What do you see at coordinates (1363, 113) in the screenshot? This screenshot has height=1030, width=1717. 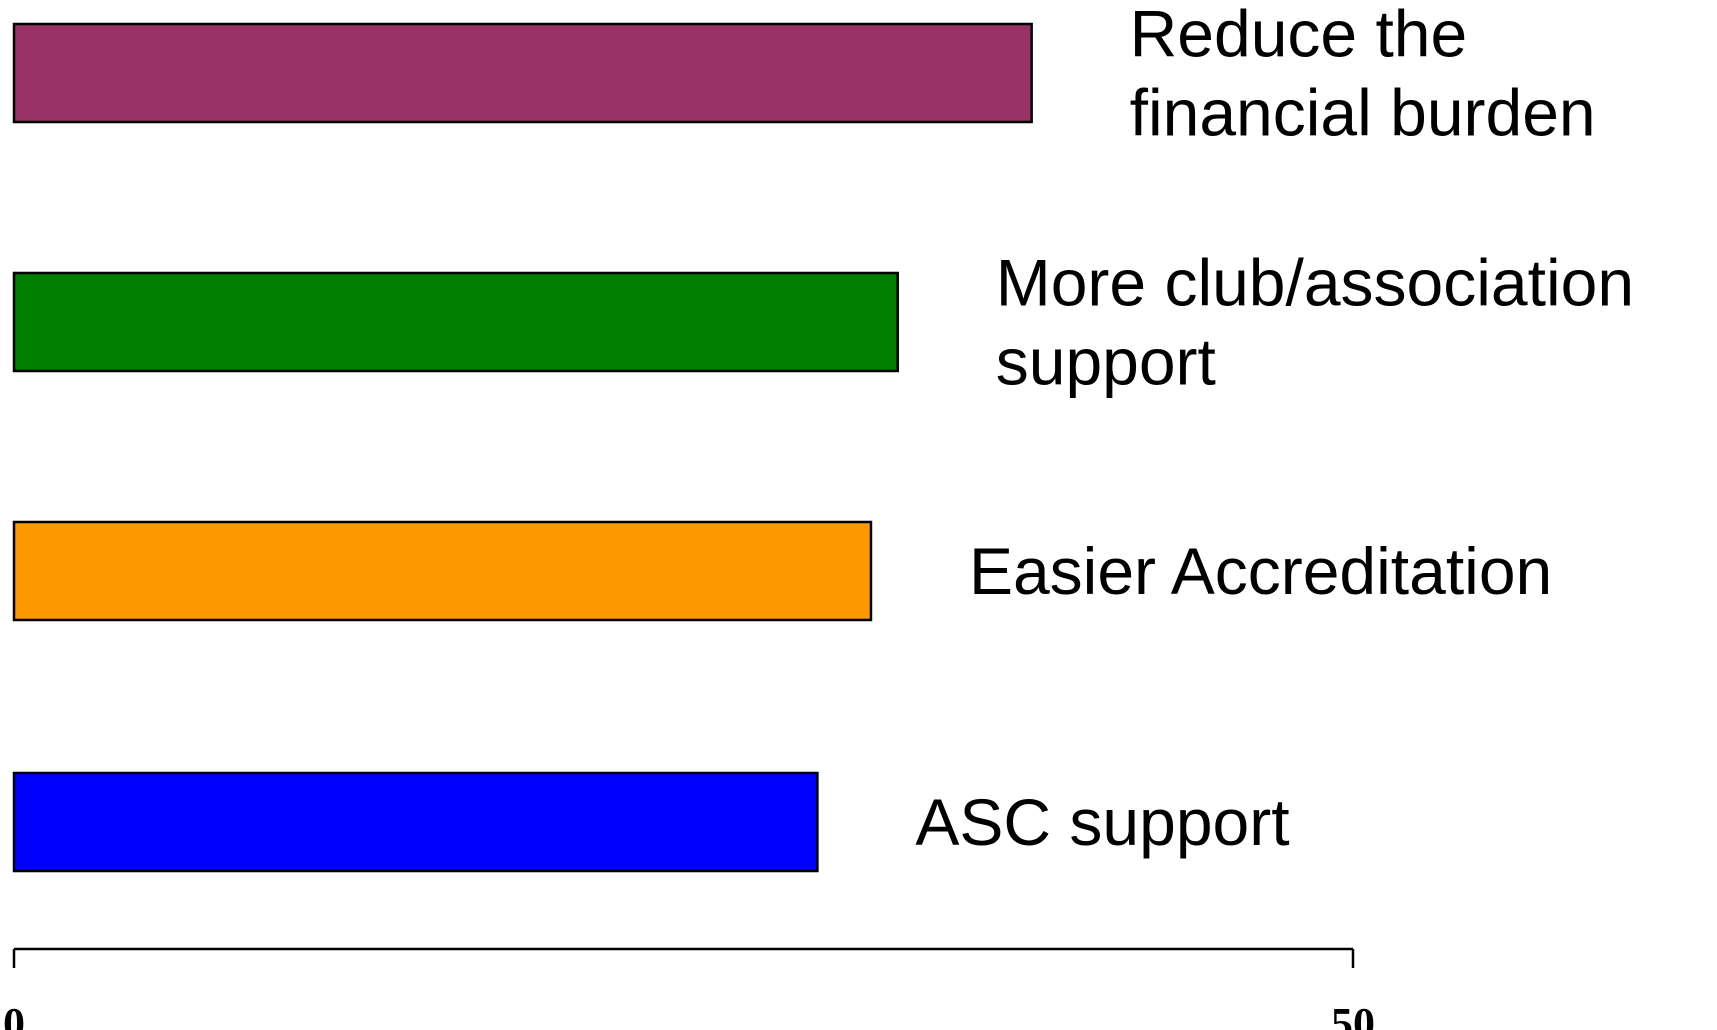 I see `category-label-line: financial burden` at bounding box center [1363, 113].